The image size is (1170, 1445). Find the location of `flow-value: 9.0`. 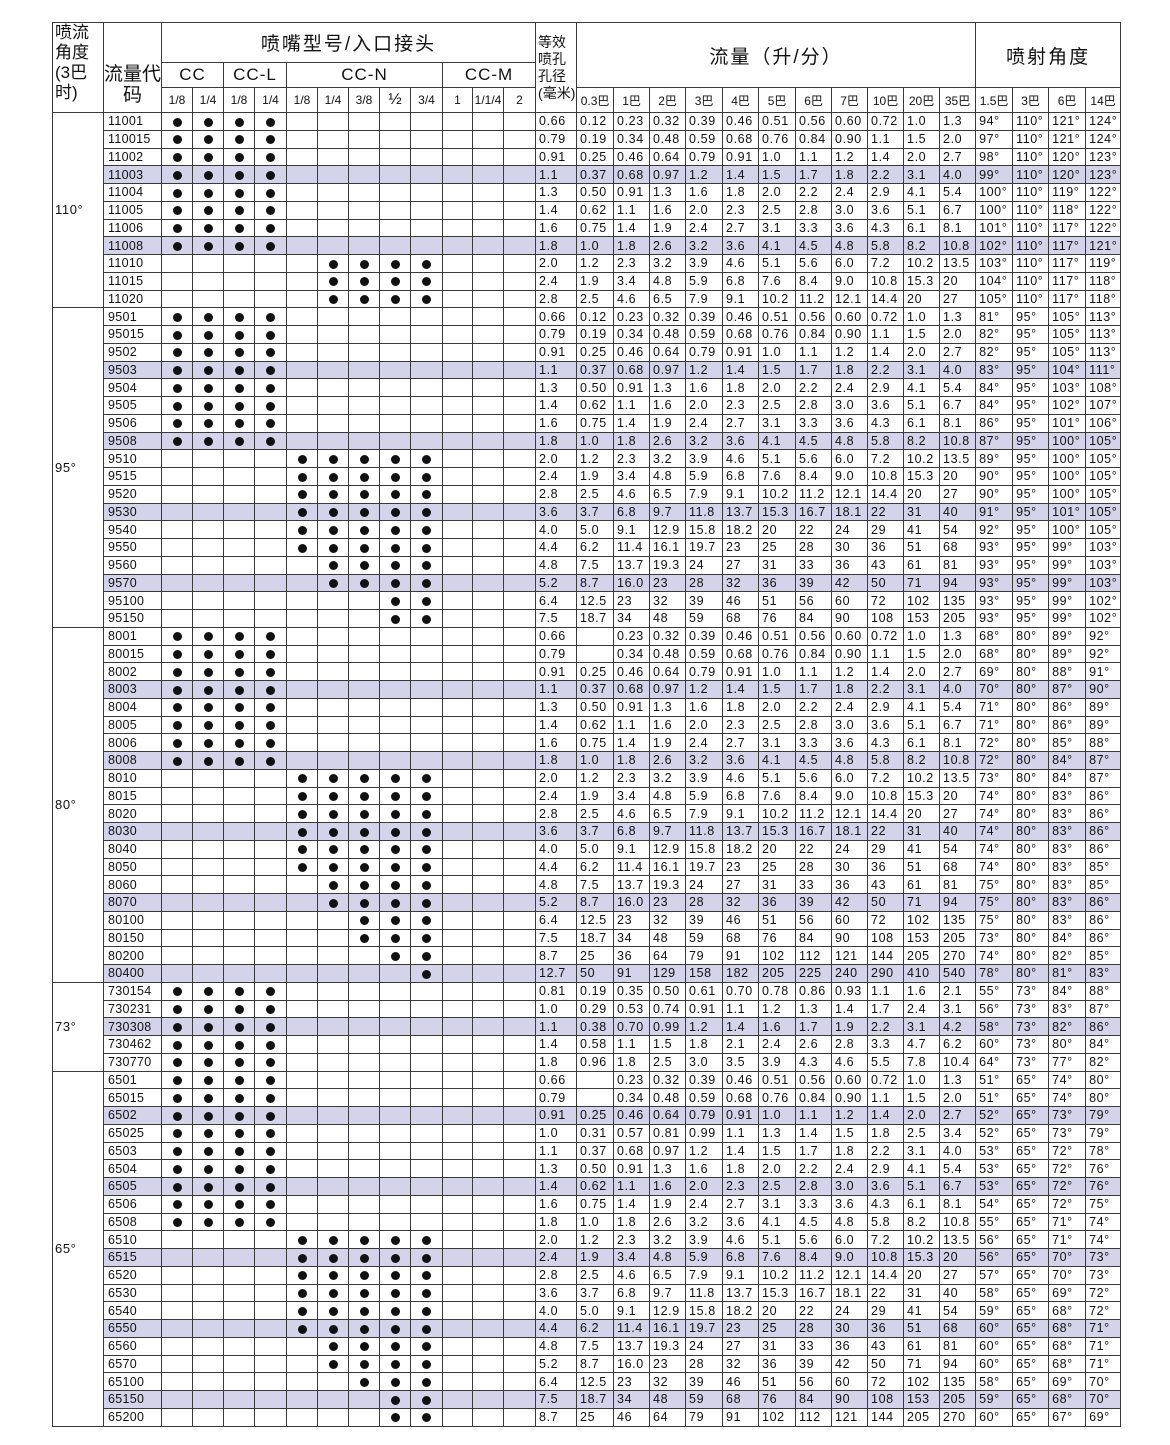

flow-value: 9.0 is located at coordinates (850, 281).